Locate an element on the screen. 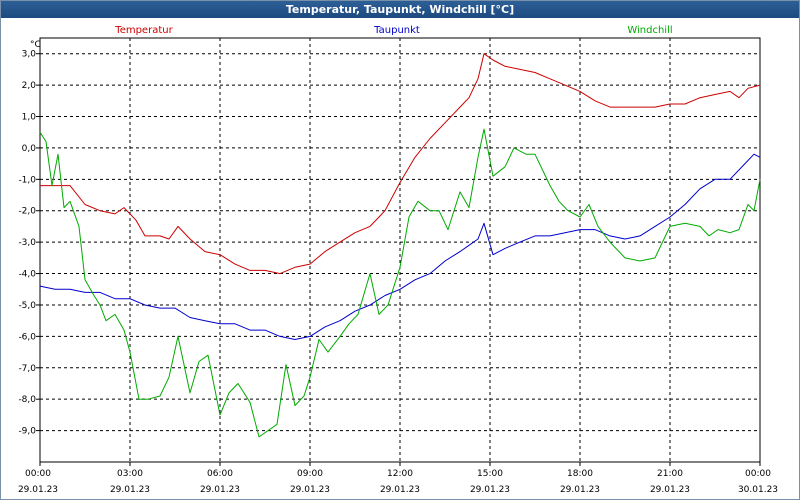 This screenshot has width=800, height=500. y-tick-label: -3,0 is located at coordinates (27, 243).